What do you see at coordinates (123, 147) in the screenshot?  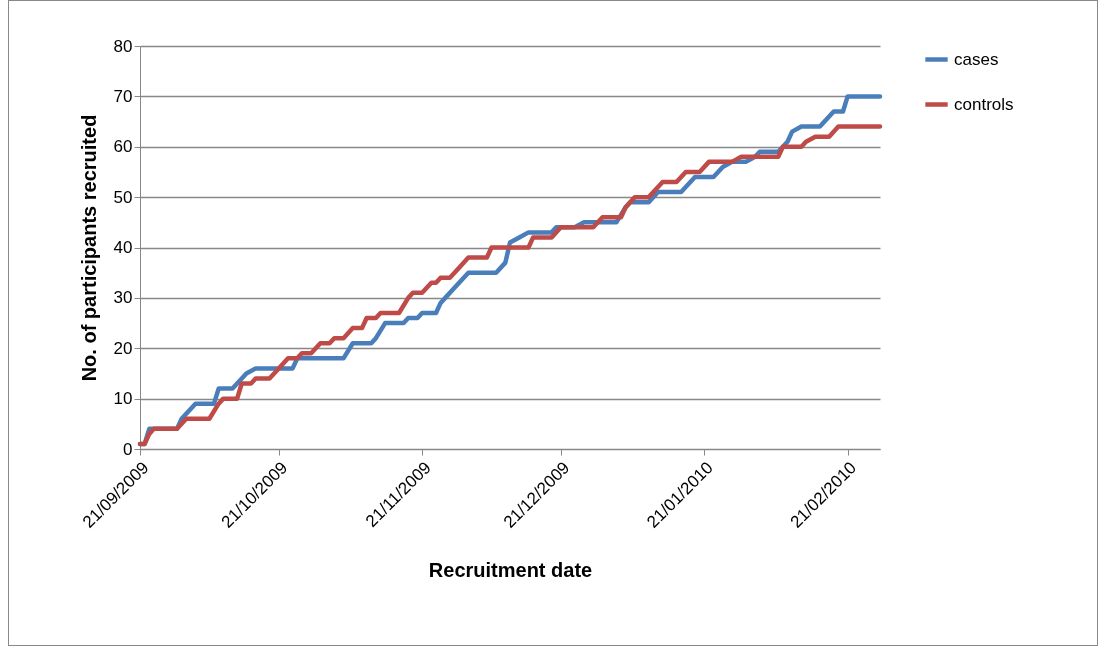 I see `y-tick-label: 60` at bounding box center [123, 147].